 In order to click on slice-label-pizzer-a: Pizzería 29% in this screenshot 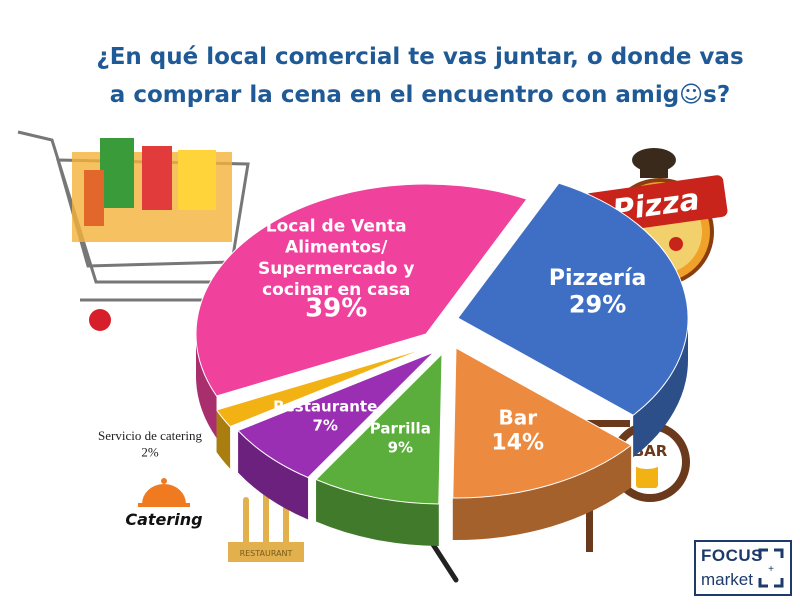, I will do `click(597, 292)`.